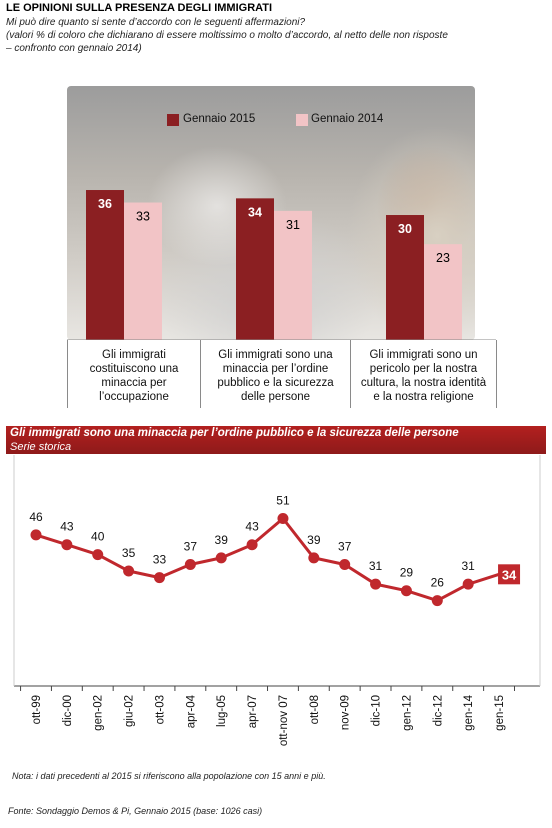 The image size is (552, 828). I want to click on bar-chart: 36 34 30 33 31 23, so click(281, 265).